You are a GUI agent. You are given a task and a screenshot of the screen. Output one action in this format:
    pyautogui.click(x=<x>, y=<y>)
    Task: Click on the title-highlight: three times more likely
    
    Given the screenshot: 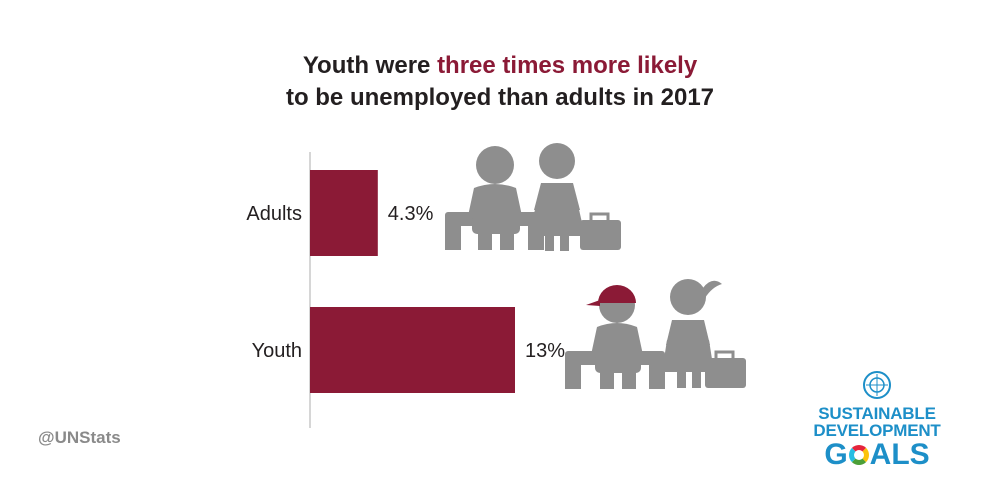 What is the action you would take?
    pyautogui.click(x=567, y=65)
    